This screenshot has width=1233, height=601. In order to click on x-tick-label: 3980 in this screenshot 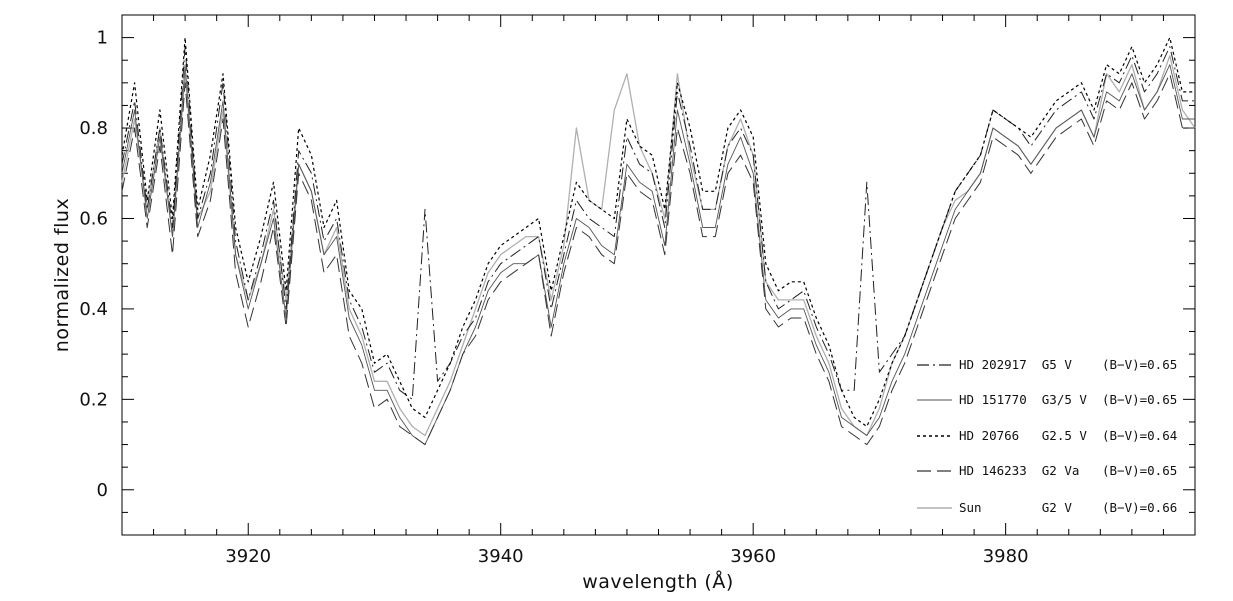, I will do `click(1006, 556)`.